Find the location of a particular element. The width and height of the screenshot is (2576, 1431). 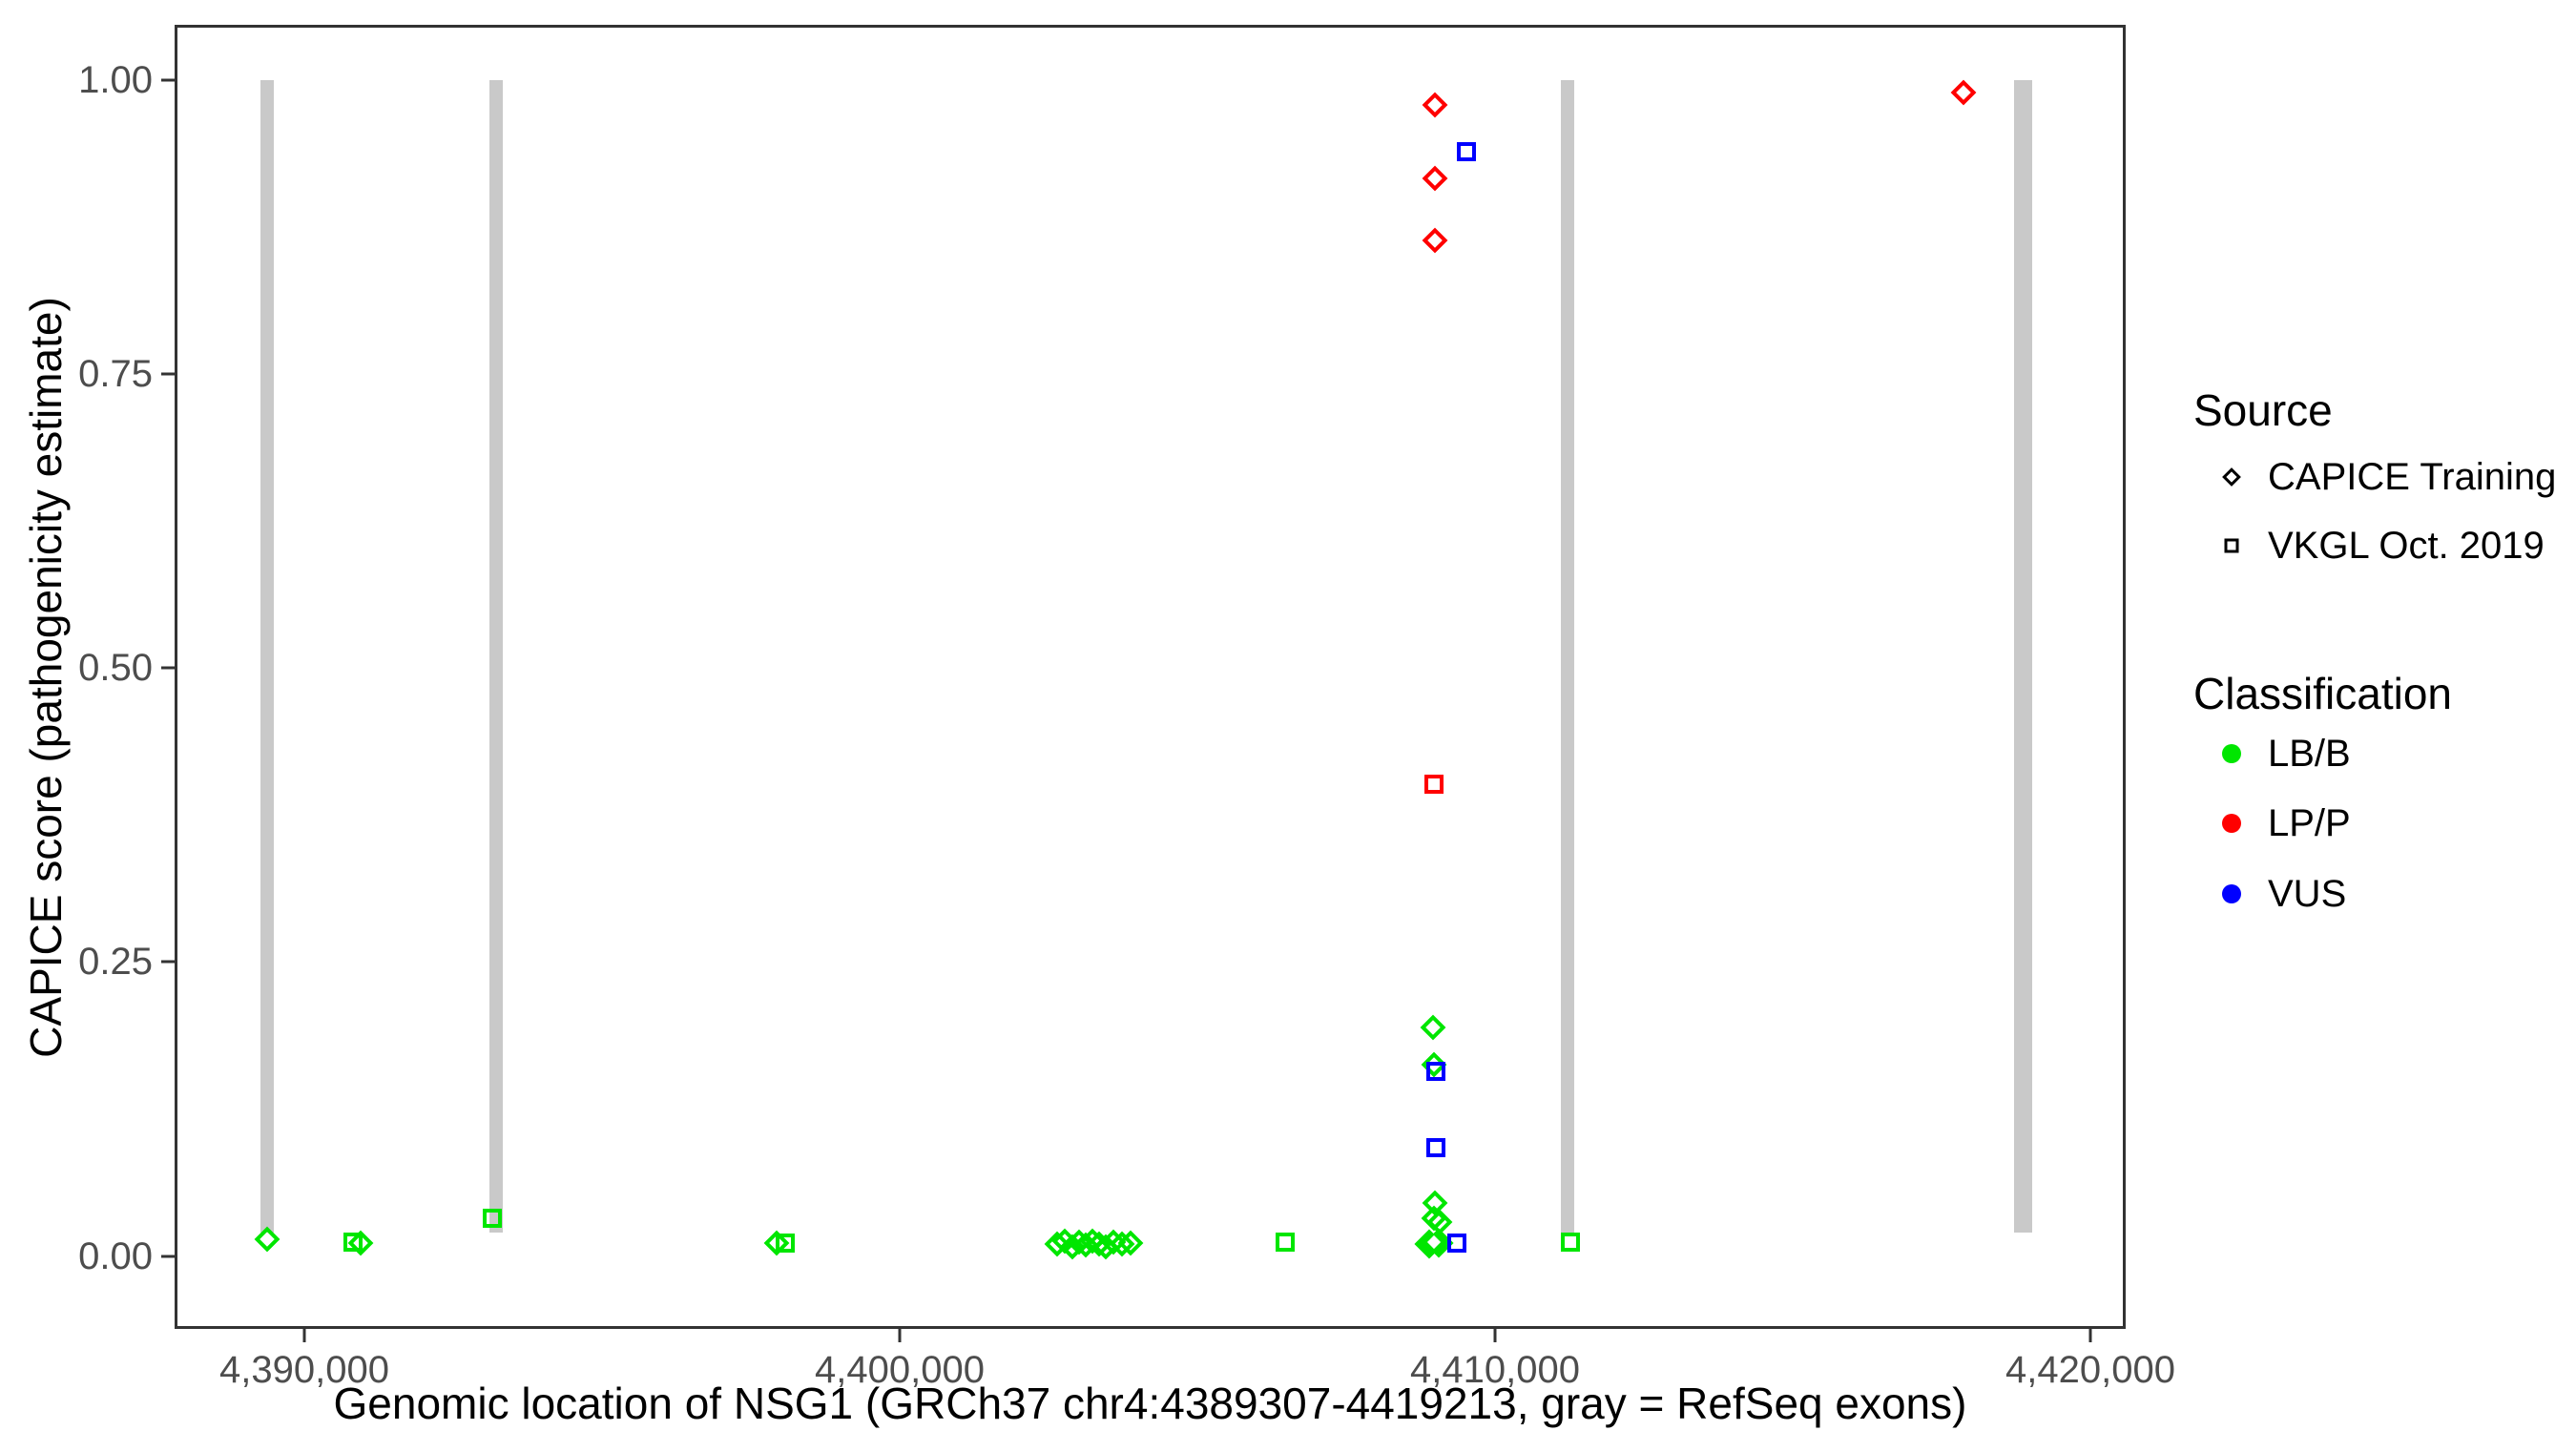

y-axis-tick-label: 0.75 is located at coordinates (115, 375).